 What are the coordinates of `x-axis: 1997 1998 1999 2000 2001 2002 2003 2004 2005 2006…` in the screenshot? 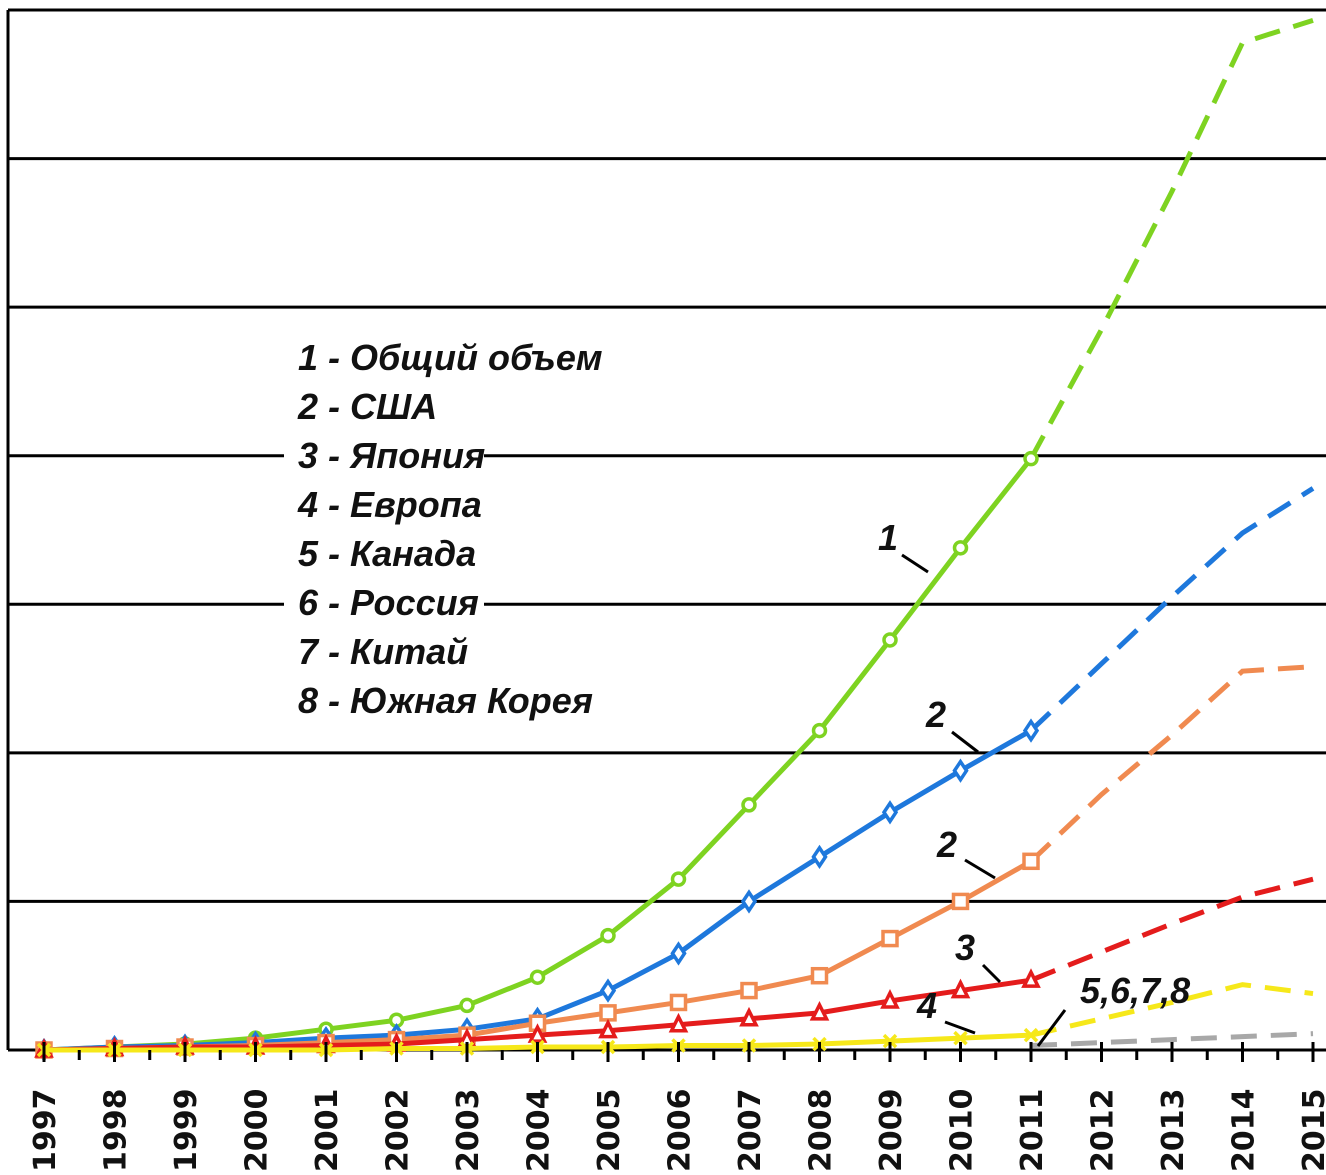 It's located at (677, 1107).